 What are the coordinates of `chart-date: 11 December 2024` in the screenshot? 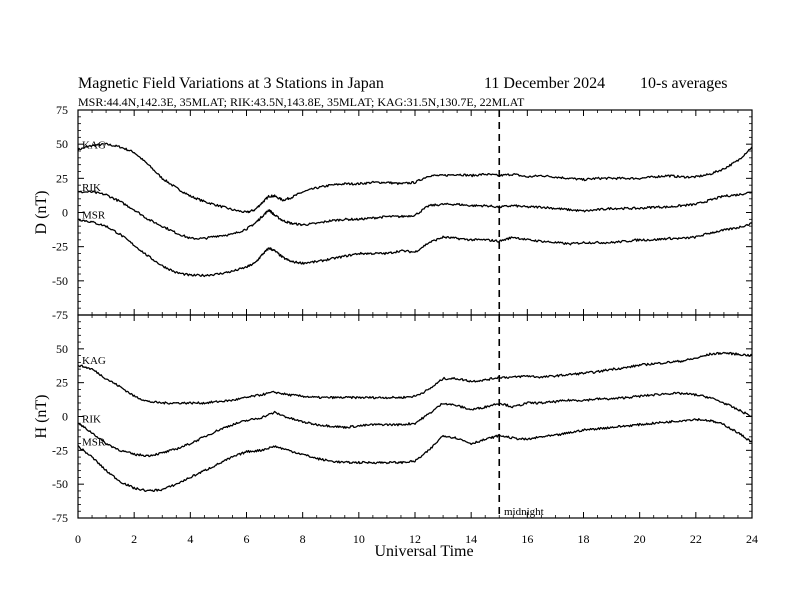 It's located at (544, 83).